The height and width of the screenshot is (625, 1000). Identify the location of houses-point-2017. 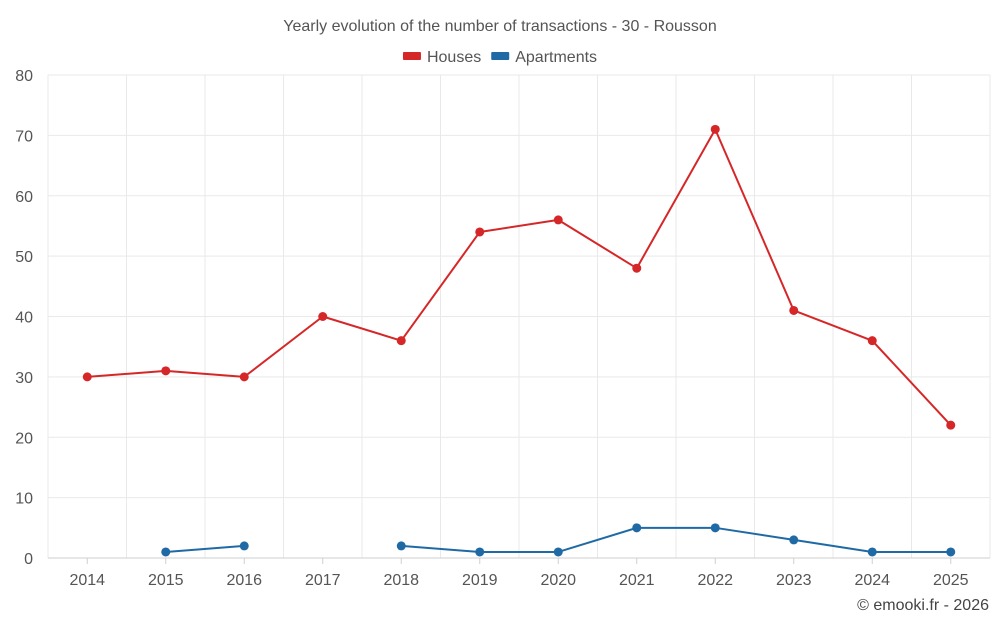
(323, 316).